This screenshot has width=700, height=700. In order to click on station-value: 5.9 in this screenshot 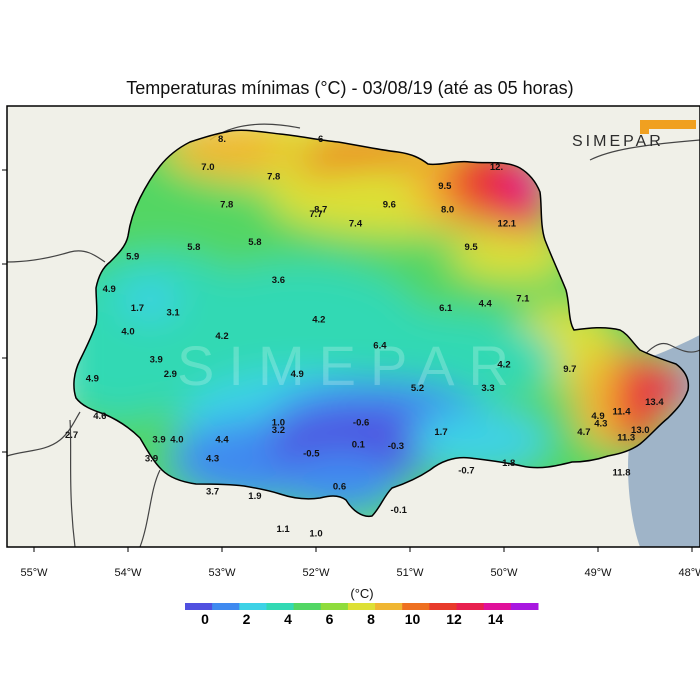, I will do `click(132, 256)`.